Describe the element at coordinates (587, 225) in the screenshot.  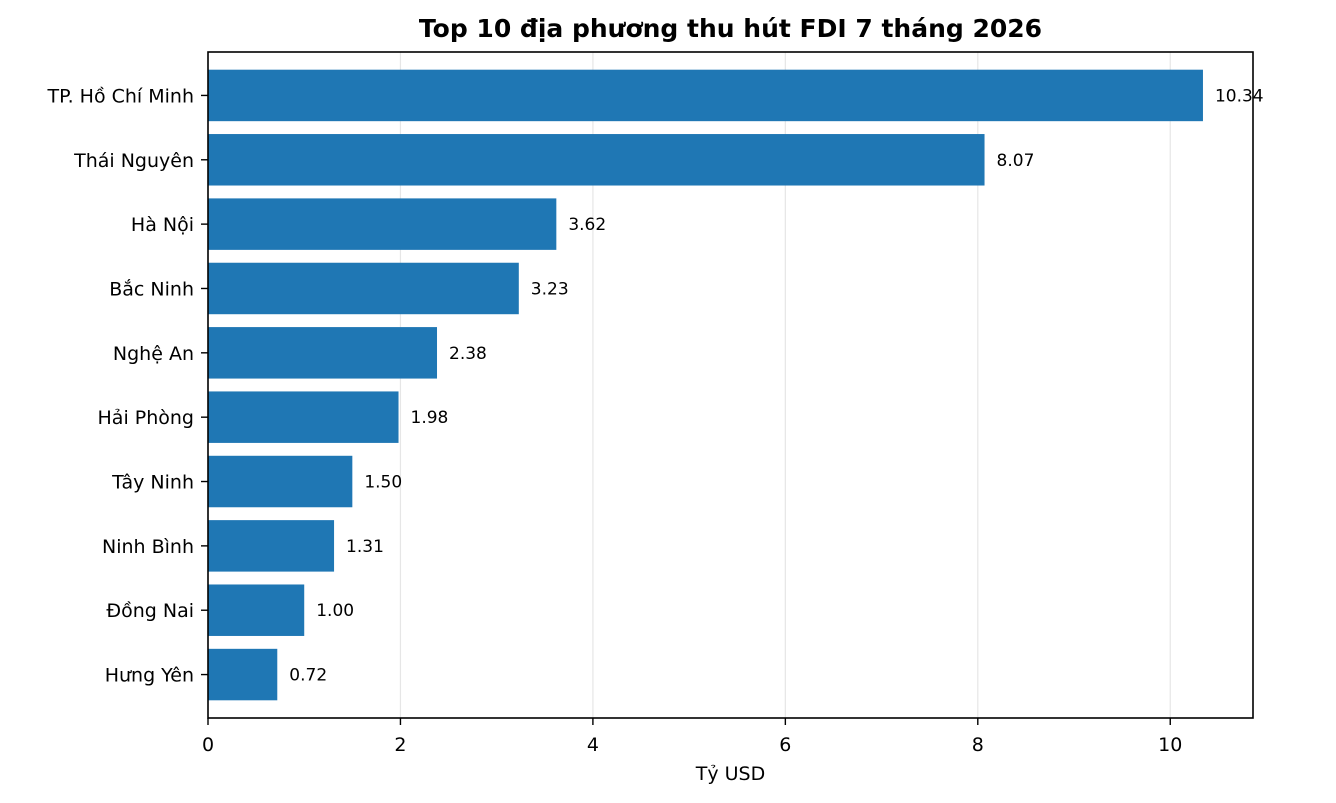
I see `bar-value-label: 3.62` at that location.